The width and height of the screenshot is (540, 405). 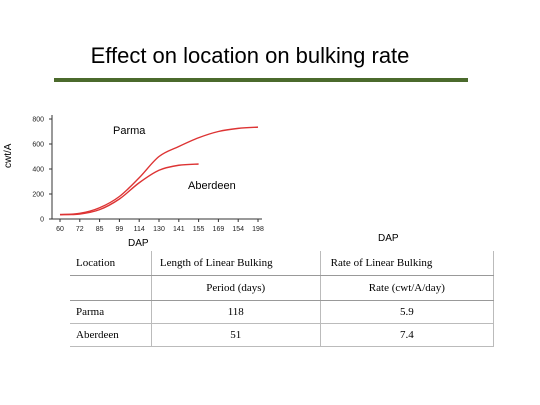 I want to click on series-line-parma, so click(x=159, y=171).